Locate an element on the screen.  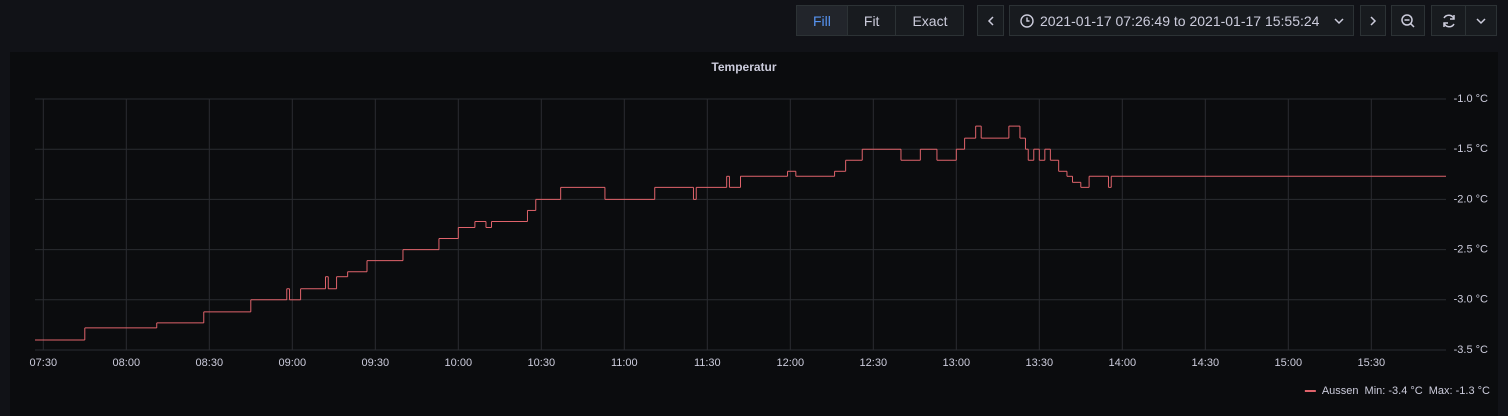
legend-stat: Min: -3.4 °C is located at coordinates (1394, 391).